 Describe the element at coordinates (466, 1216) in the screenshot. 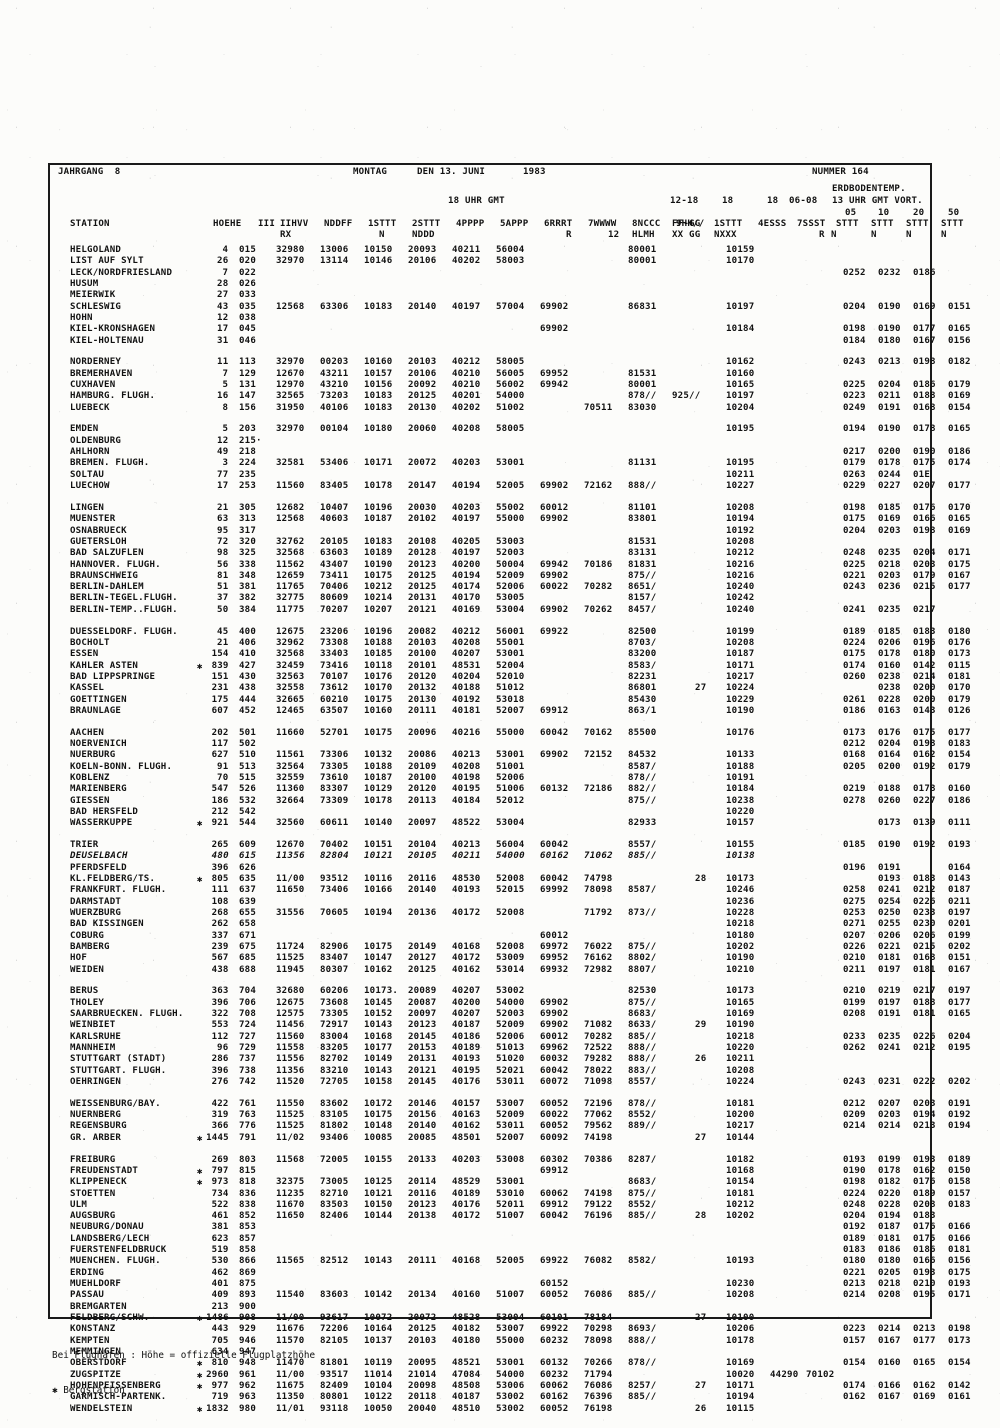

I see `g4pppp-value: 40172` at that location.